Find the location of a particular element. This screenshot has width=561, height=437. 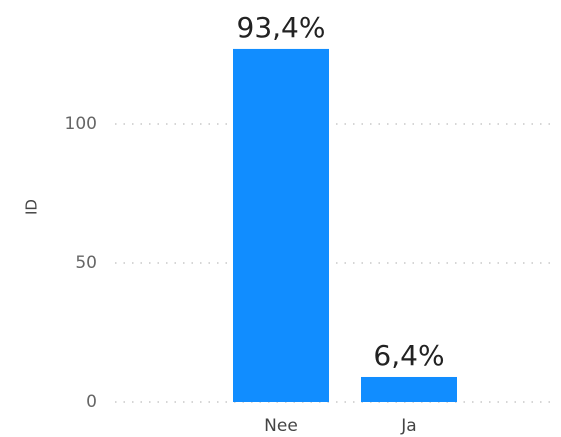

y-axis-label: ID is located at coordinates (32, 207).